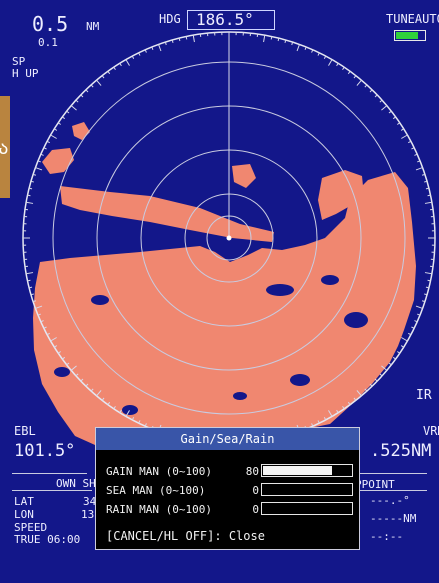 The width and height of the screenshot is (439, 583). What do you see at coordinates (91, 514) in the screenshot?
I see `lon-value: 135` at bounding box center [91, 514].